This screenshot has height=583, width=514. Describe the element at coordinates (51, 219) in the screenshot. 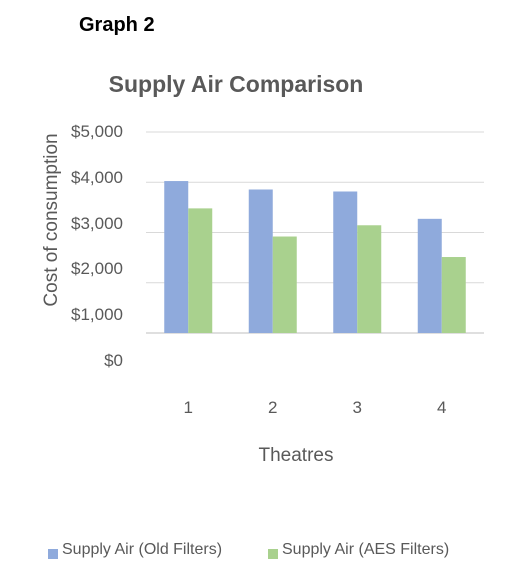

I see `y-axis-title: Cost of consumption` at that location.